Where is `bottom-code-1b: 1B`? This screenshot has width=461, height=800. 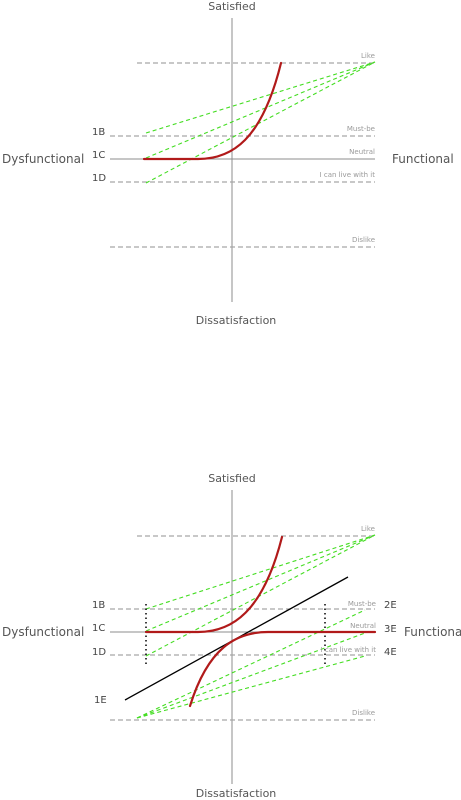 bottom-code-1b: 1B is located at coordinates (98, 605).